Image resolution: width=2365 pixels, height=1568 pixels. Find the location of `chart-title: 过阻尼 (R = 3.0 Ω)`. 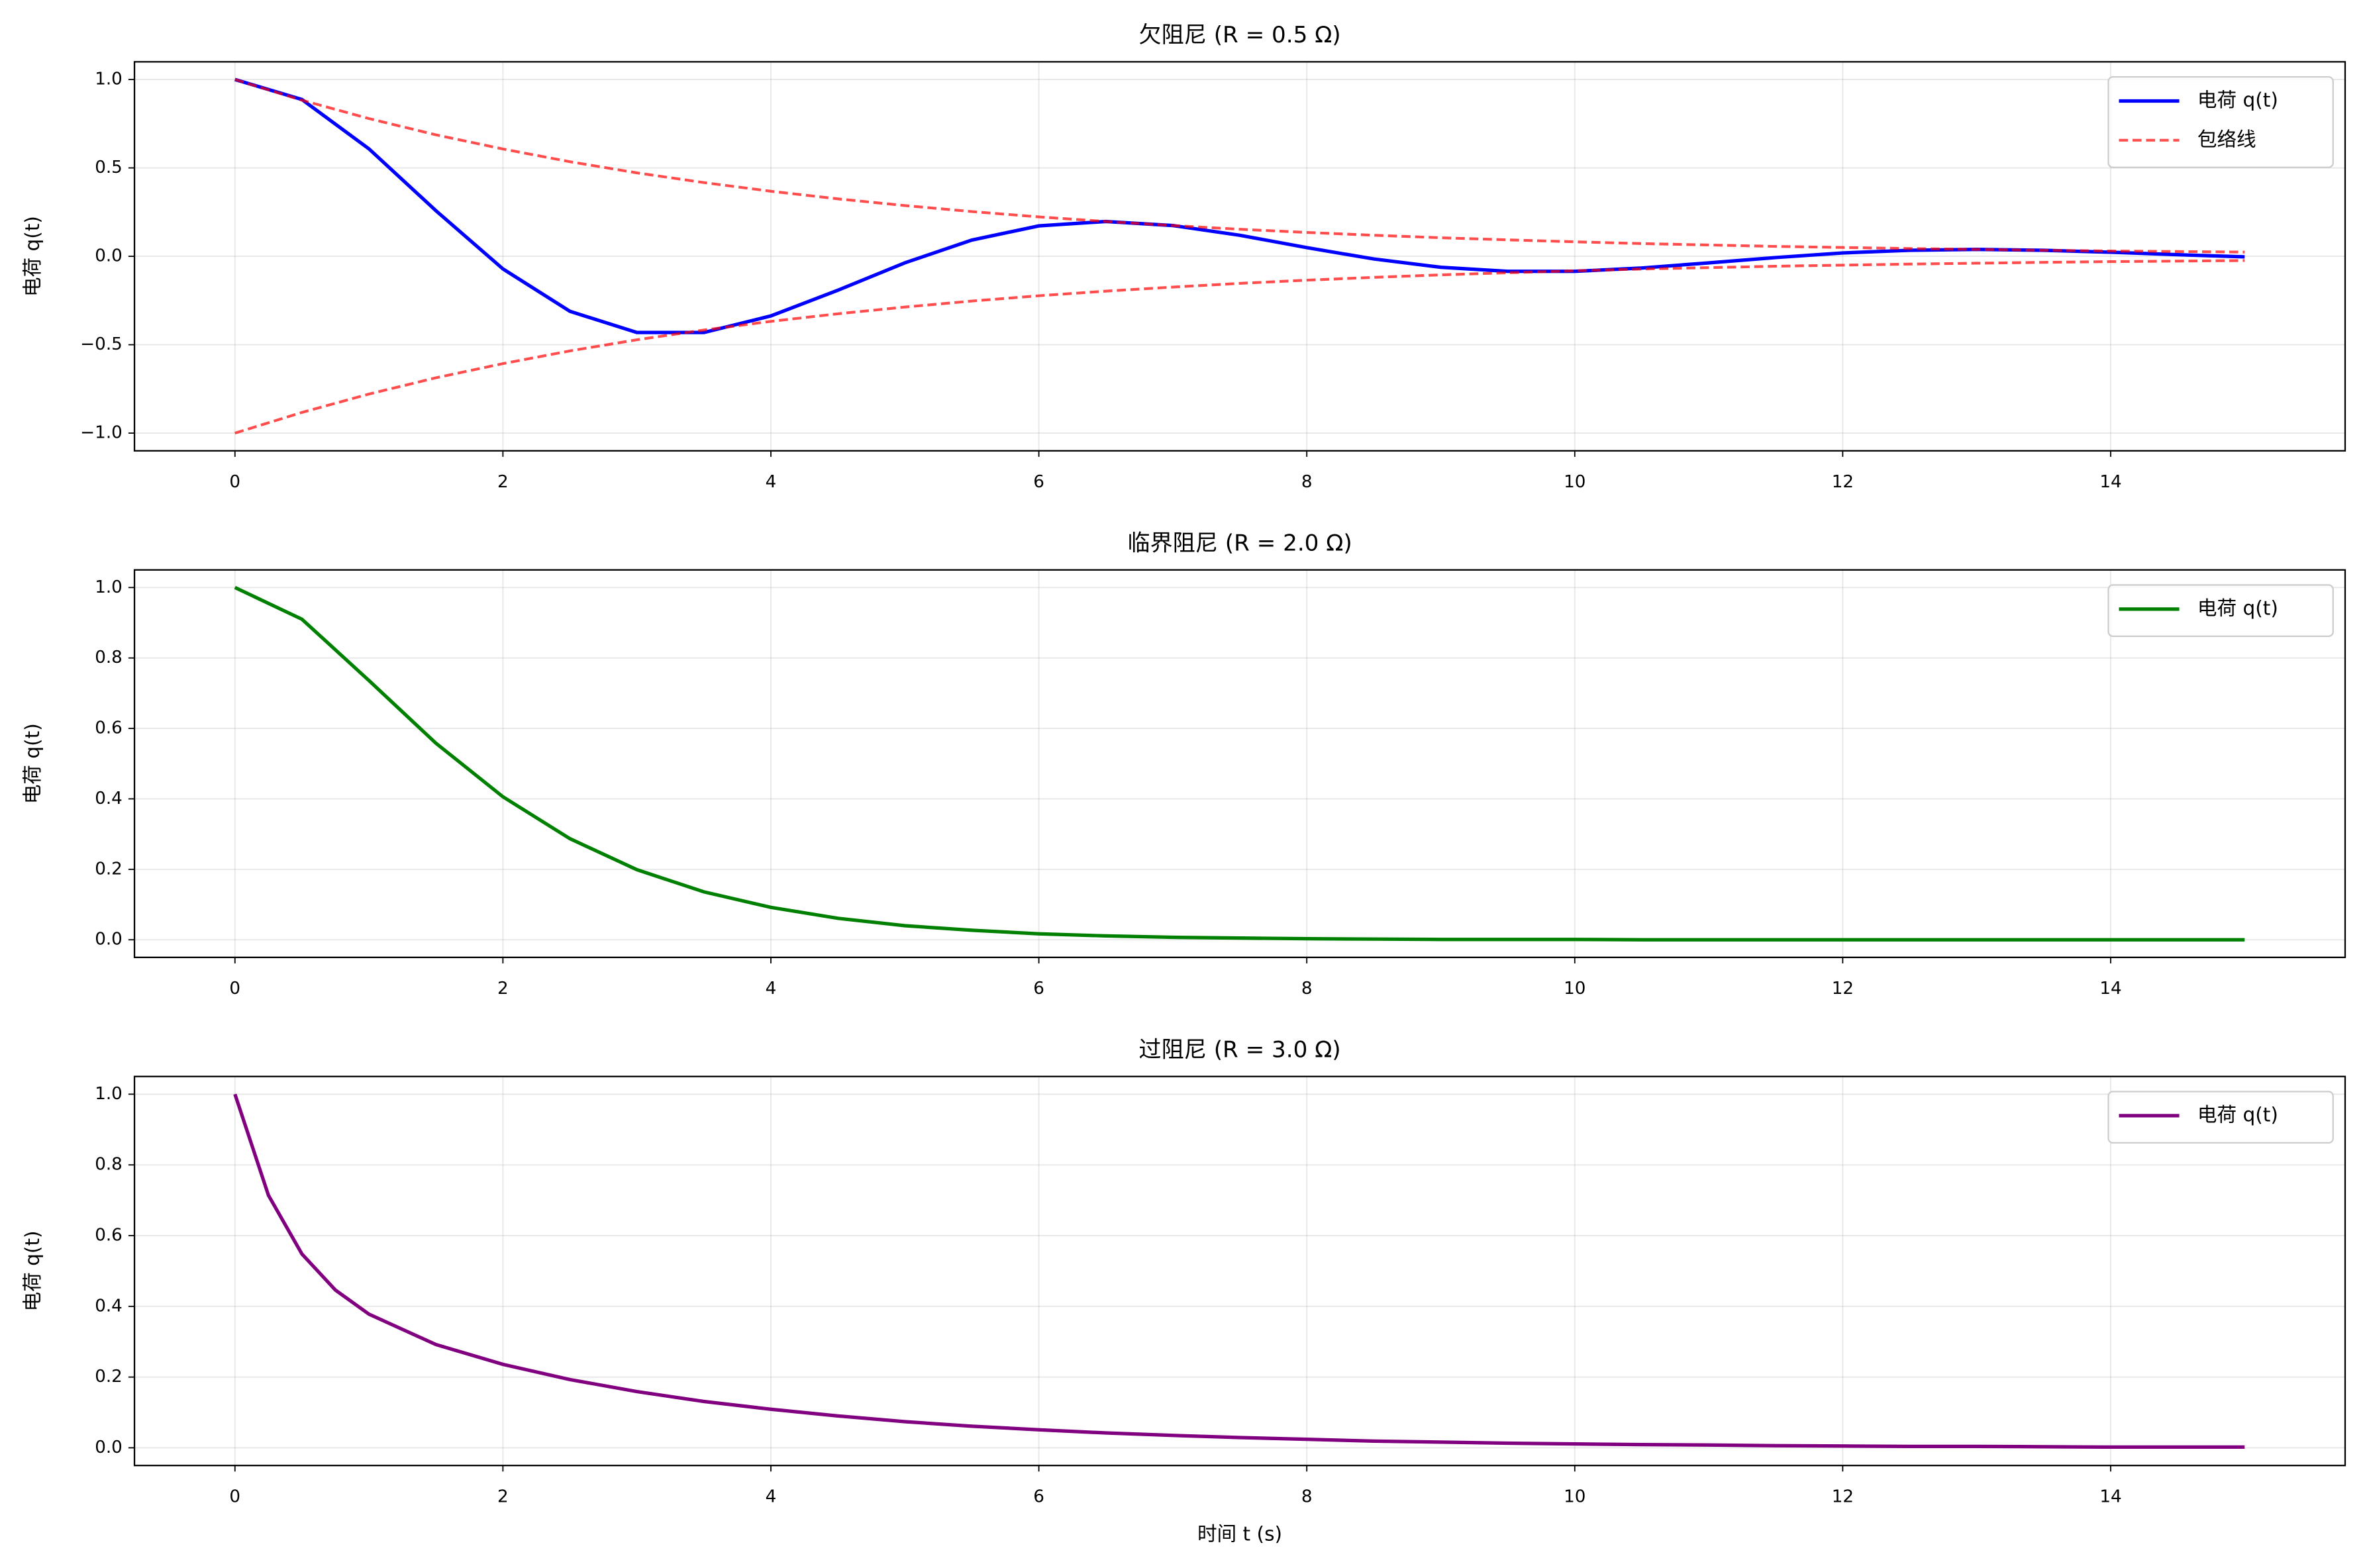

chart-title: 过阻尼 (R = 3.0 Ω) is located at coordinates (1239, 1050).